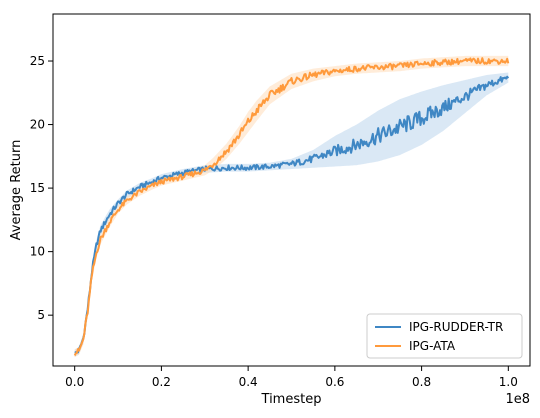 Image resolution: width=540 pixels, height=418 pixels. I want to click on legend-box, so click(444, 336).